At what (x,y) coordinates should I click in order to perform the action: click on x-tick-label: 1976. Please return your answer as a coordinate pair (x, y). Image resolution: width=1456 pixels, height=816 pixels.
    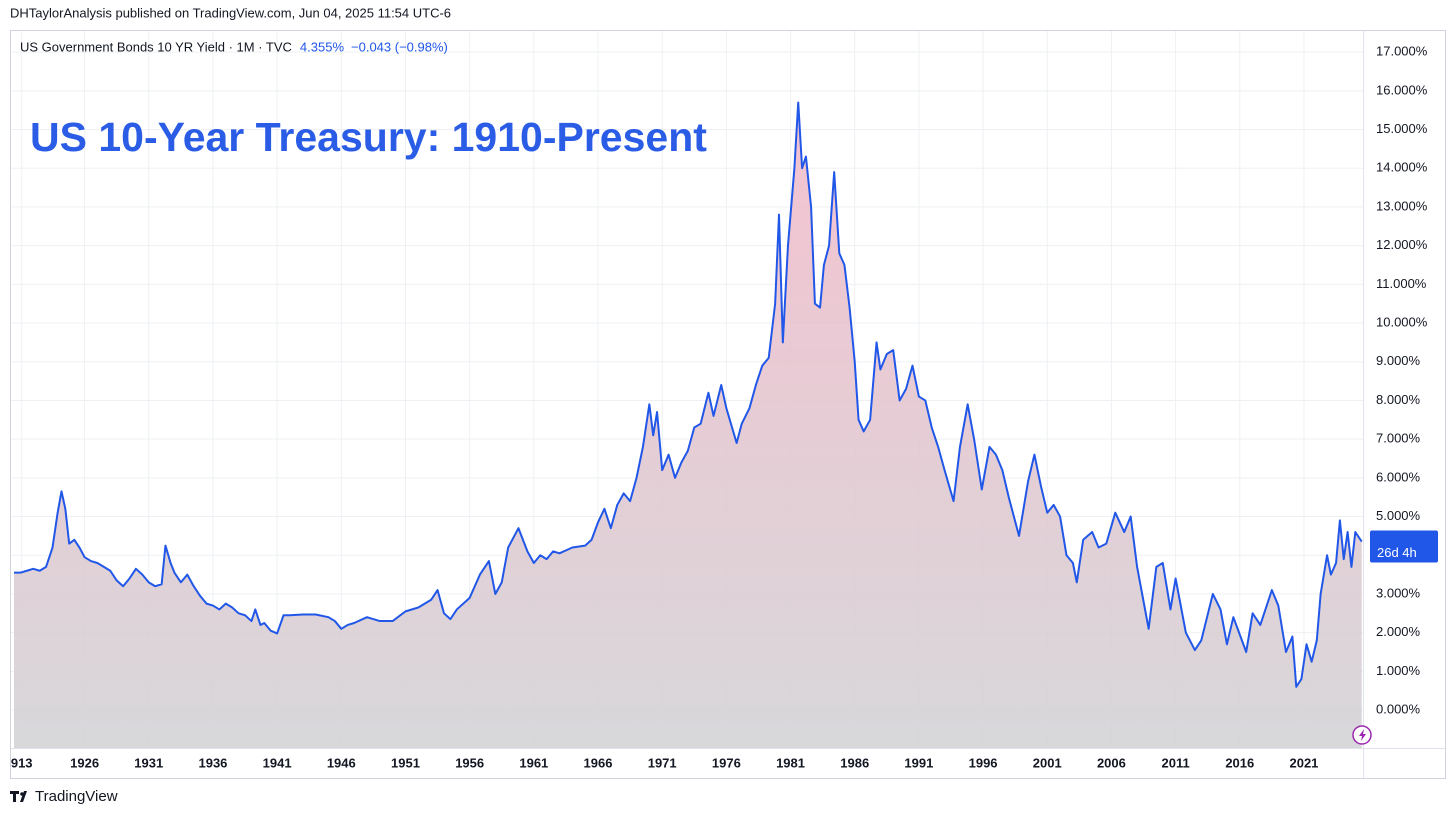
    Looking at the image, I should click on (726, 762).